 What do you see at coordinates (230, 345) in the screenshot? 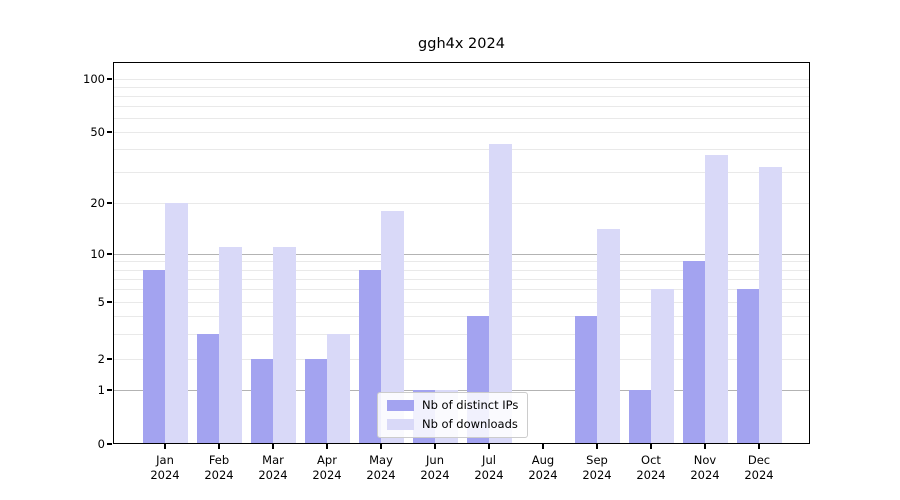
I see `bar-downloads-feb` at bounding box center [230, 345].